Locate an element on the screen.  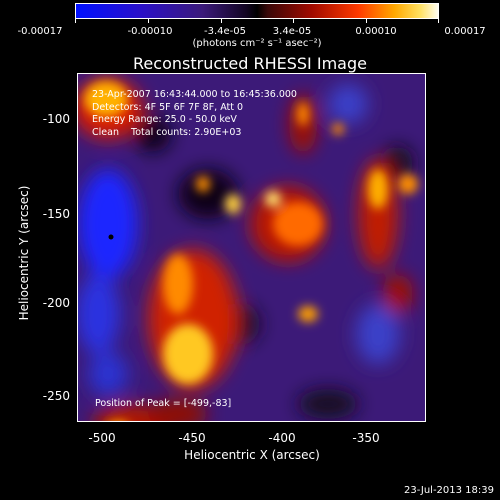
colorbar-tick-label: 0.00010 is located at coordinates (376, 31).